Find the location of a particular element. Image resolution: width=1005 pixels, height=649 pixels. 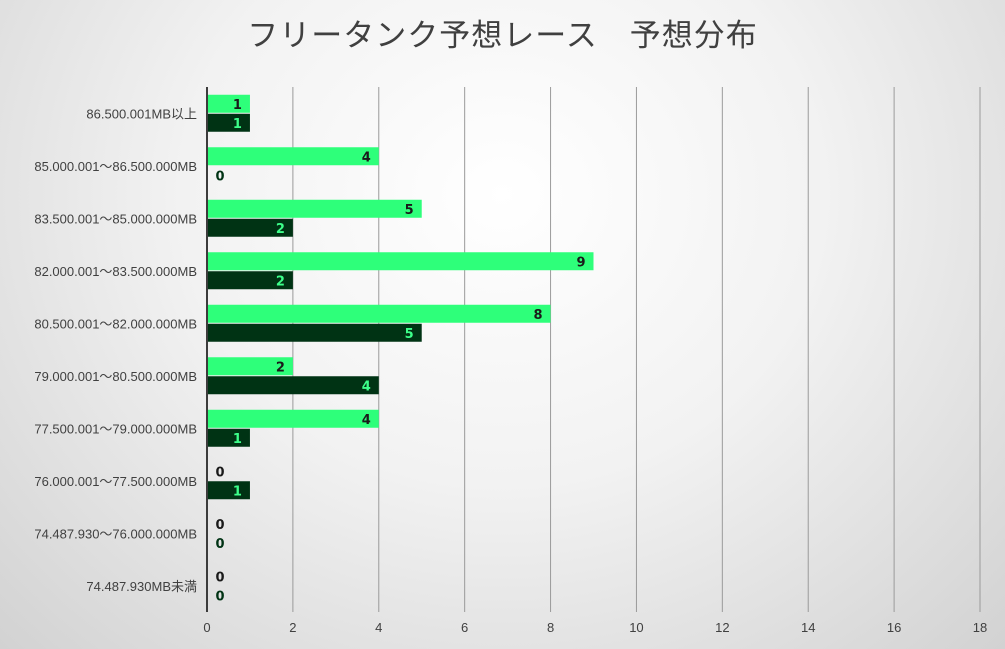

category-label: 82.000.001～83.500.000MB is located at coordinates (115, 271).